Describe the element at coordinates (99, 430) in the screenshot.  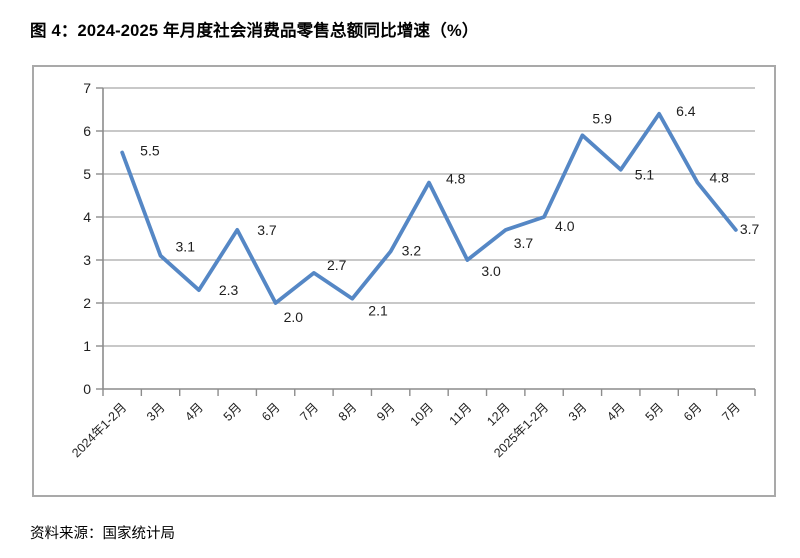
I see `x-category-label: 2024年1-2月` at that location.